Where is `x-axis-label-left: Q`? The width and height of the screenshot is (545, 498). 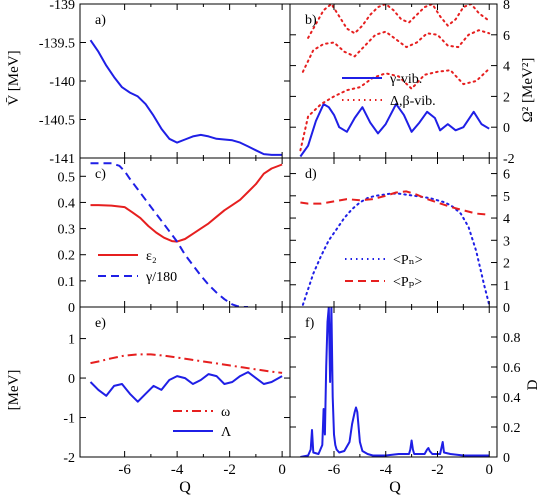
x-axis-label-left: Q is located at coordinates (185, 487).